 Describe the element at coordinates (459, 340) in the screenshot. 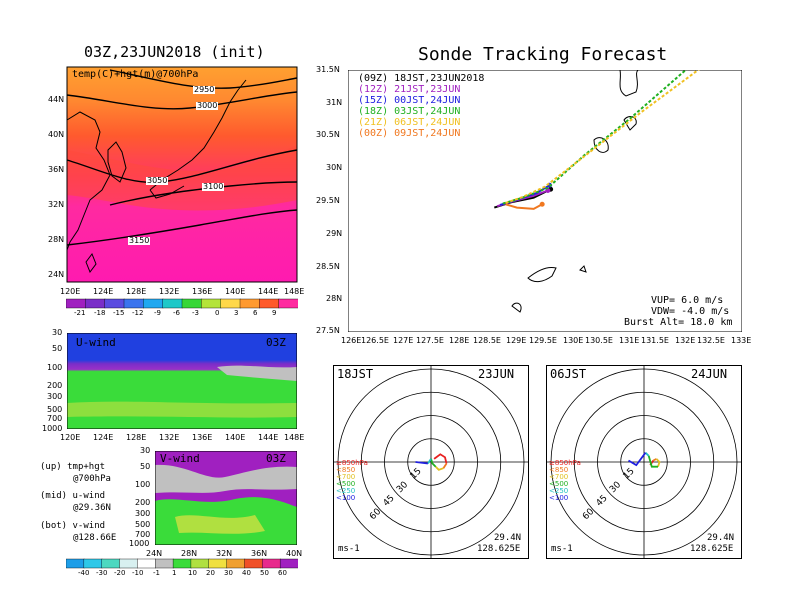

I see `main-lon-tick: 128E` at that location.